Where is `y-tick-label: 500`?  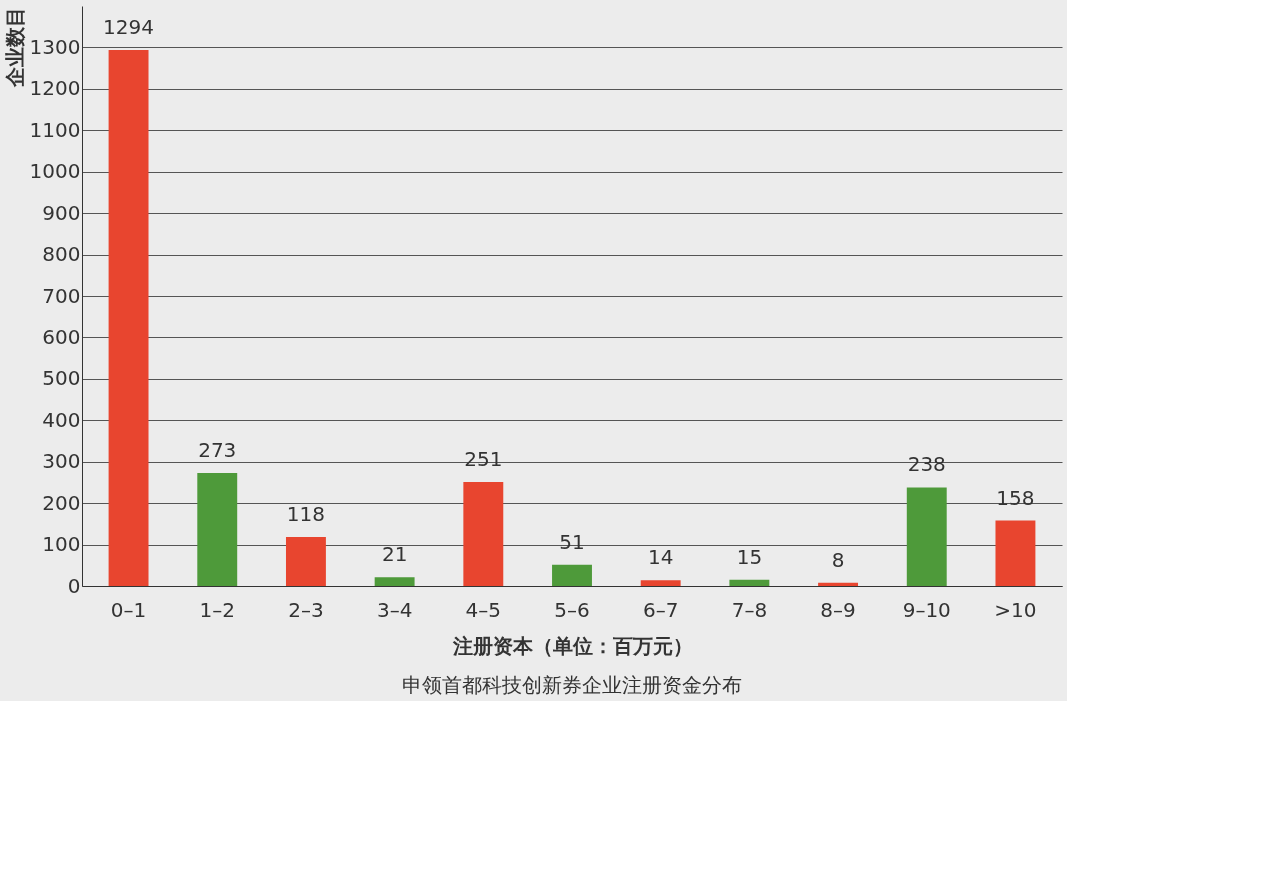 y-tick-label: 500 is located at coordinates (61, 378).